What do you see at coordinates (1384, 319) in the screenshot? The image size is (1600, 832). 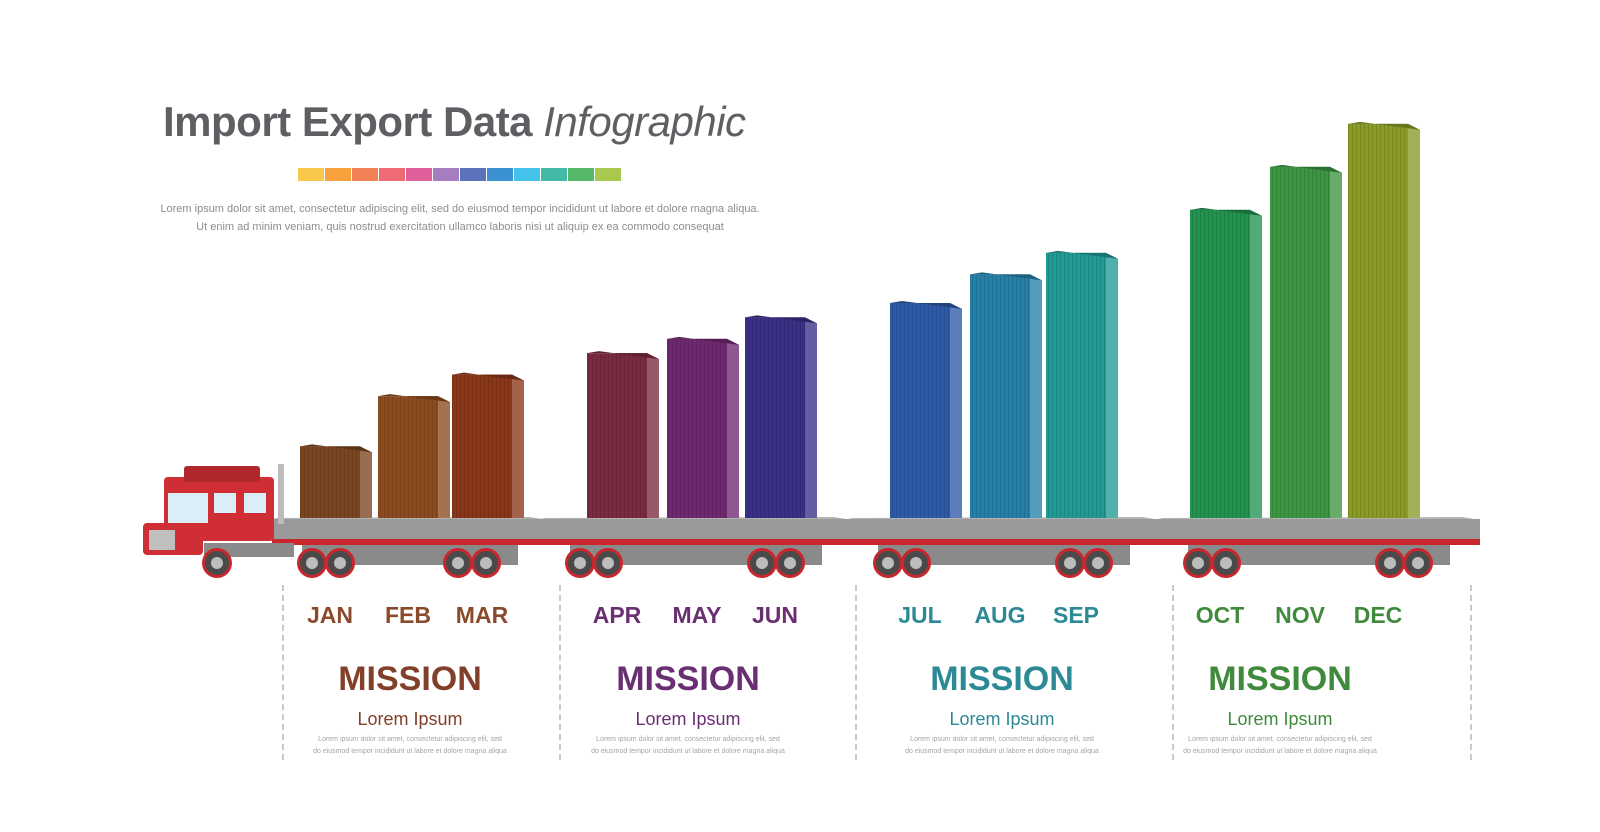 I see `bar-dec` at bounding box center [1384, 319].